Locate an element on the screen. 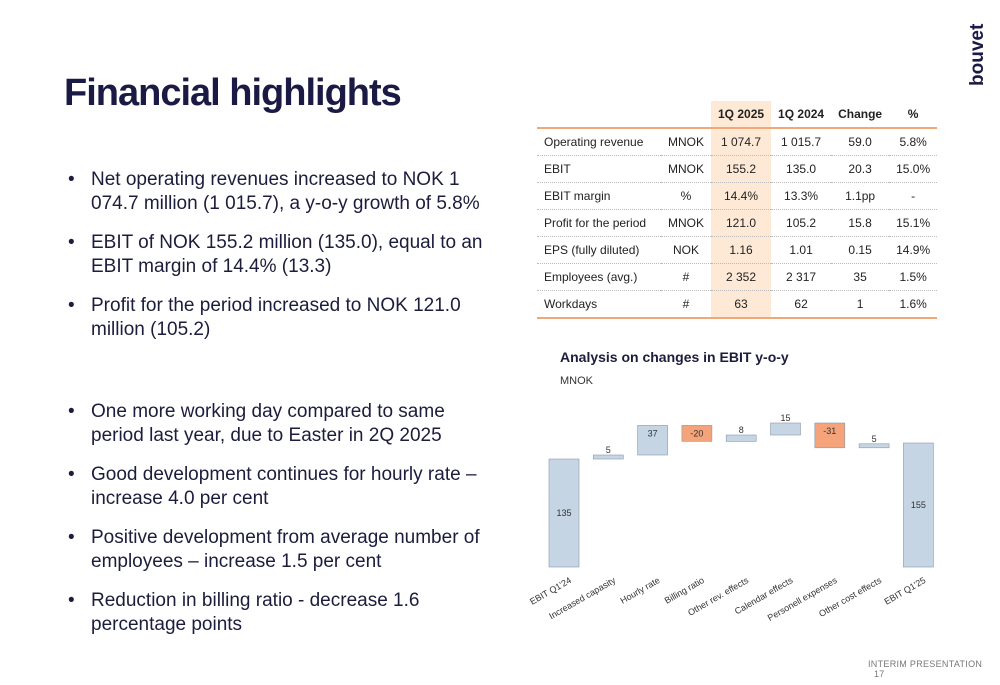 This screenshot has height=685, width=1000. logo-text: bouvet is located at coordinates (977, 54).